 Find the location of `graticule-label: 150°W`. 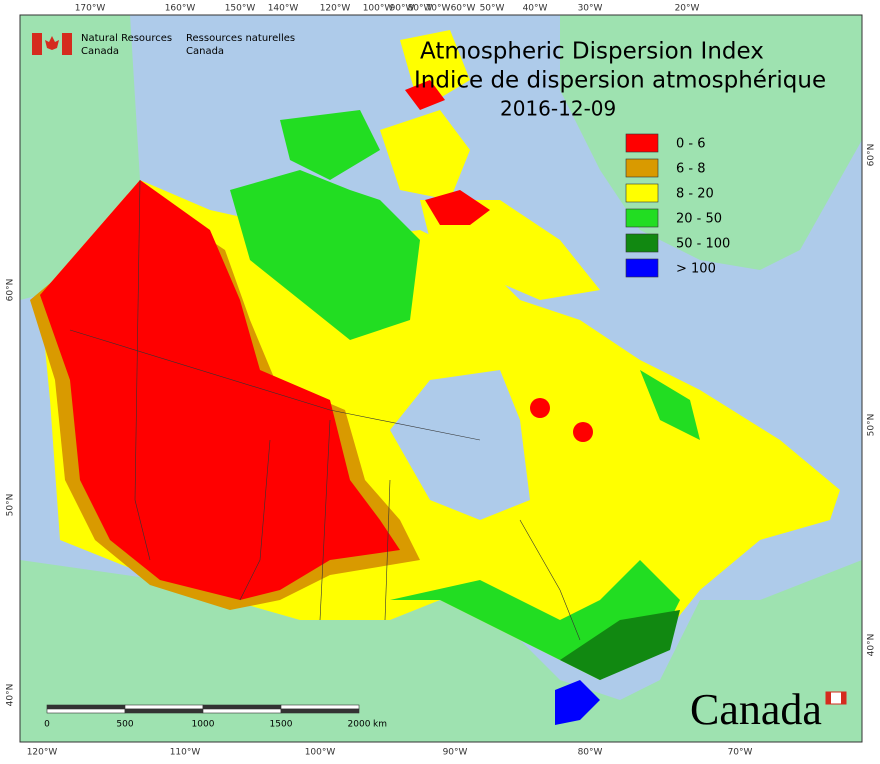

graticule-label: 150°W is located at coordinates (240, 9).